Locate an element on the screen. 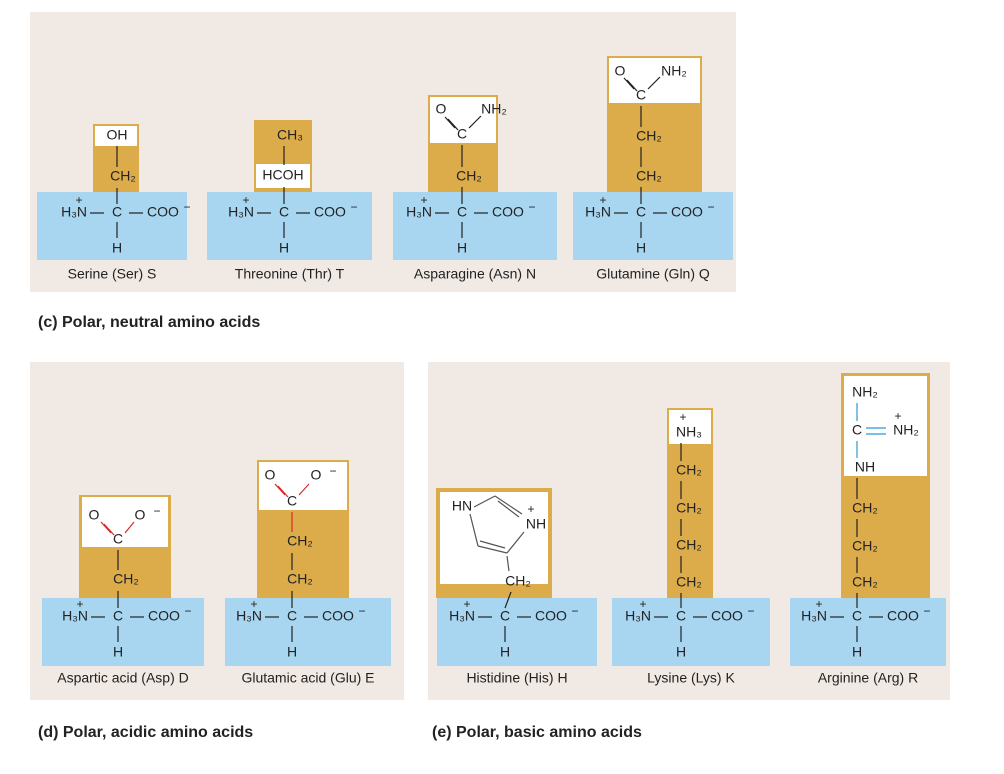  amino-acid-name: Histidine (His) H is located at coordinates (516, 678).